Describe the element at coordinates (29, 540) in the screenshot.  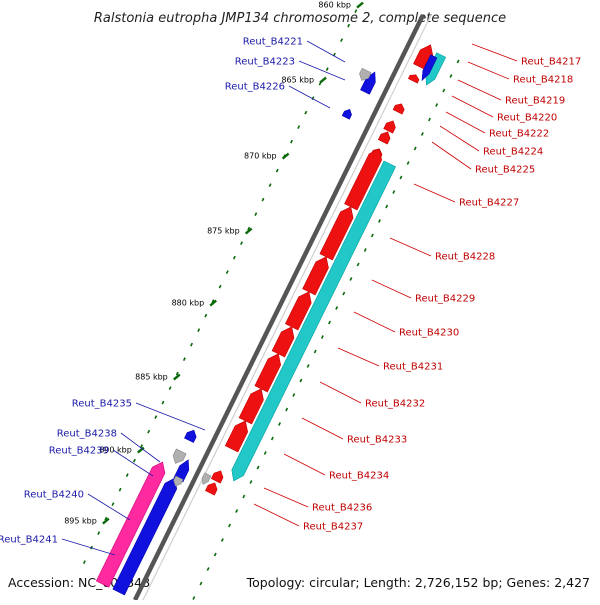
I see `gene-label-left: Reut_B4241` at that location.